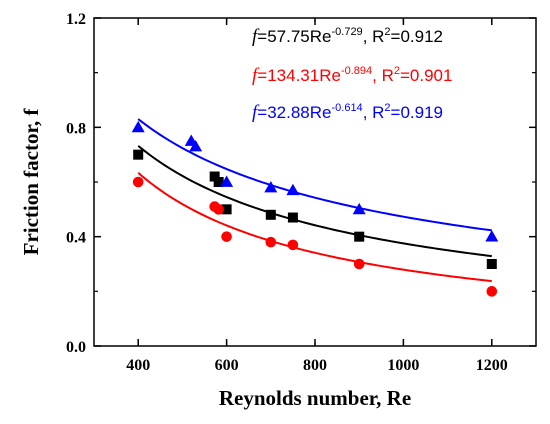 Image resolution: width=550 pixels, height=424 pixels. Describe the element at coordinates (356, 71) in the screenshot. I see `equation-exponent: -0.894` at that location.